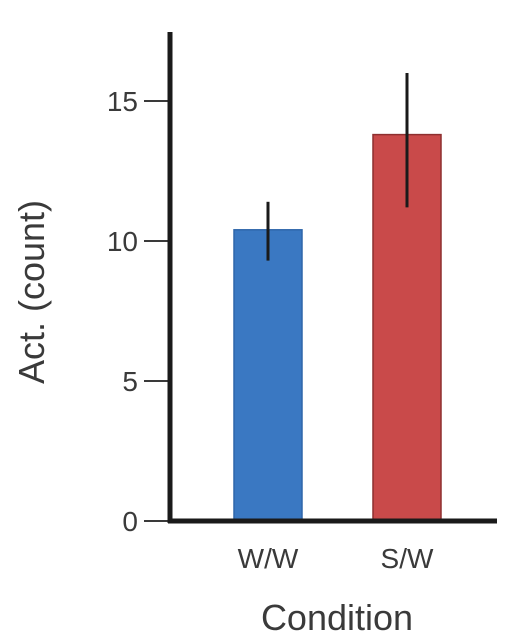 The height and width of the screenshot is (644, 508). I want to click on y-axis-title: Act. (count), so click(31, 292).